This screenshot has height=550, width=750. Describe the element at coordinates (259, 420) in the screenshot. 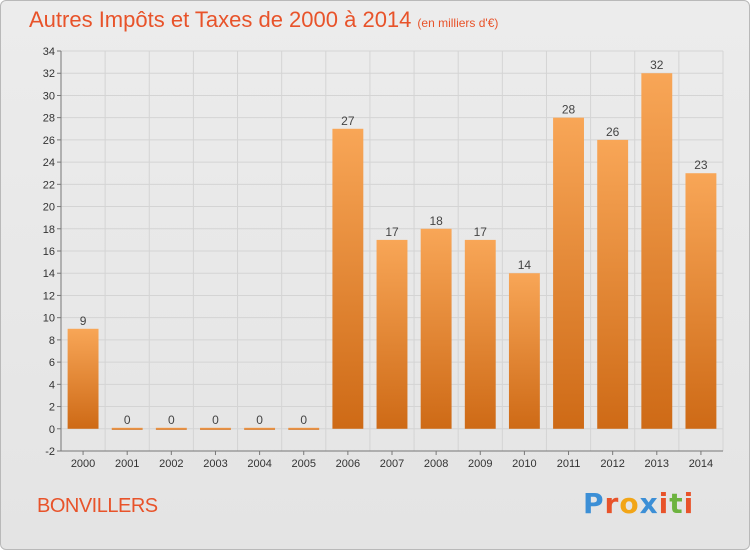

I see `data-label-2004: 0` at that location.